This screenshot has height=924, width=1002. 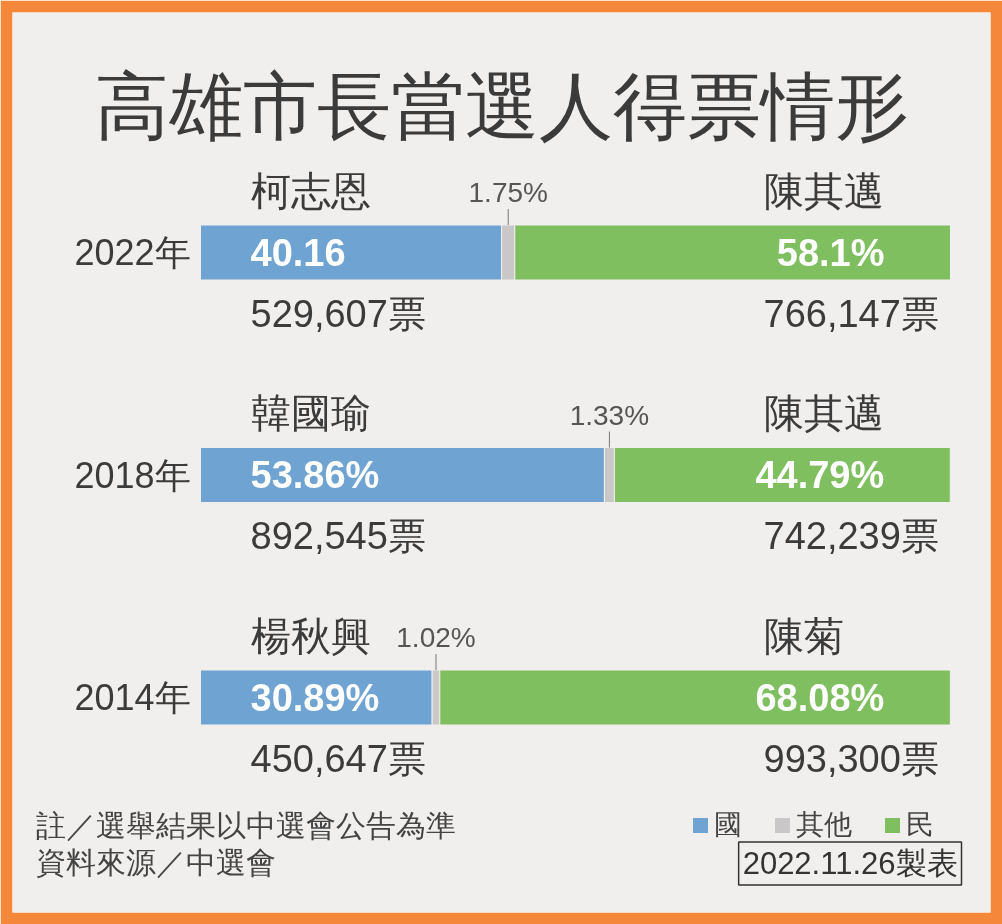 I want to click on annotation: 892,545票, so click(x=338, y=536).